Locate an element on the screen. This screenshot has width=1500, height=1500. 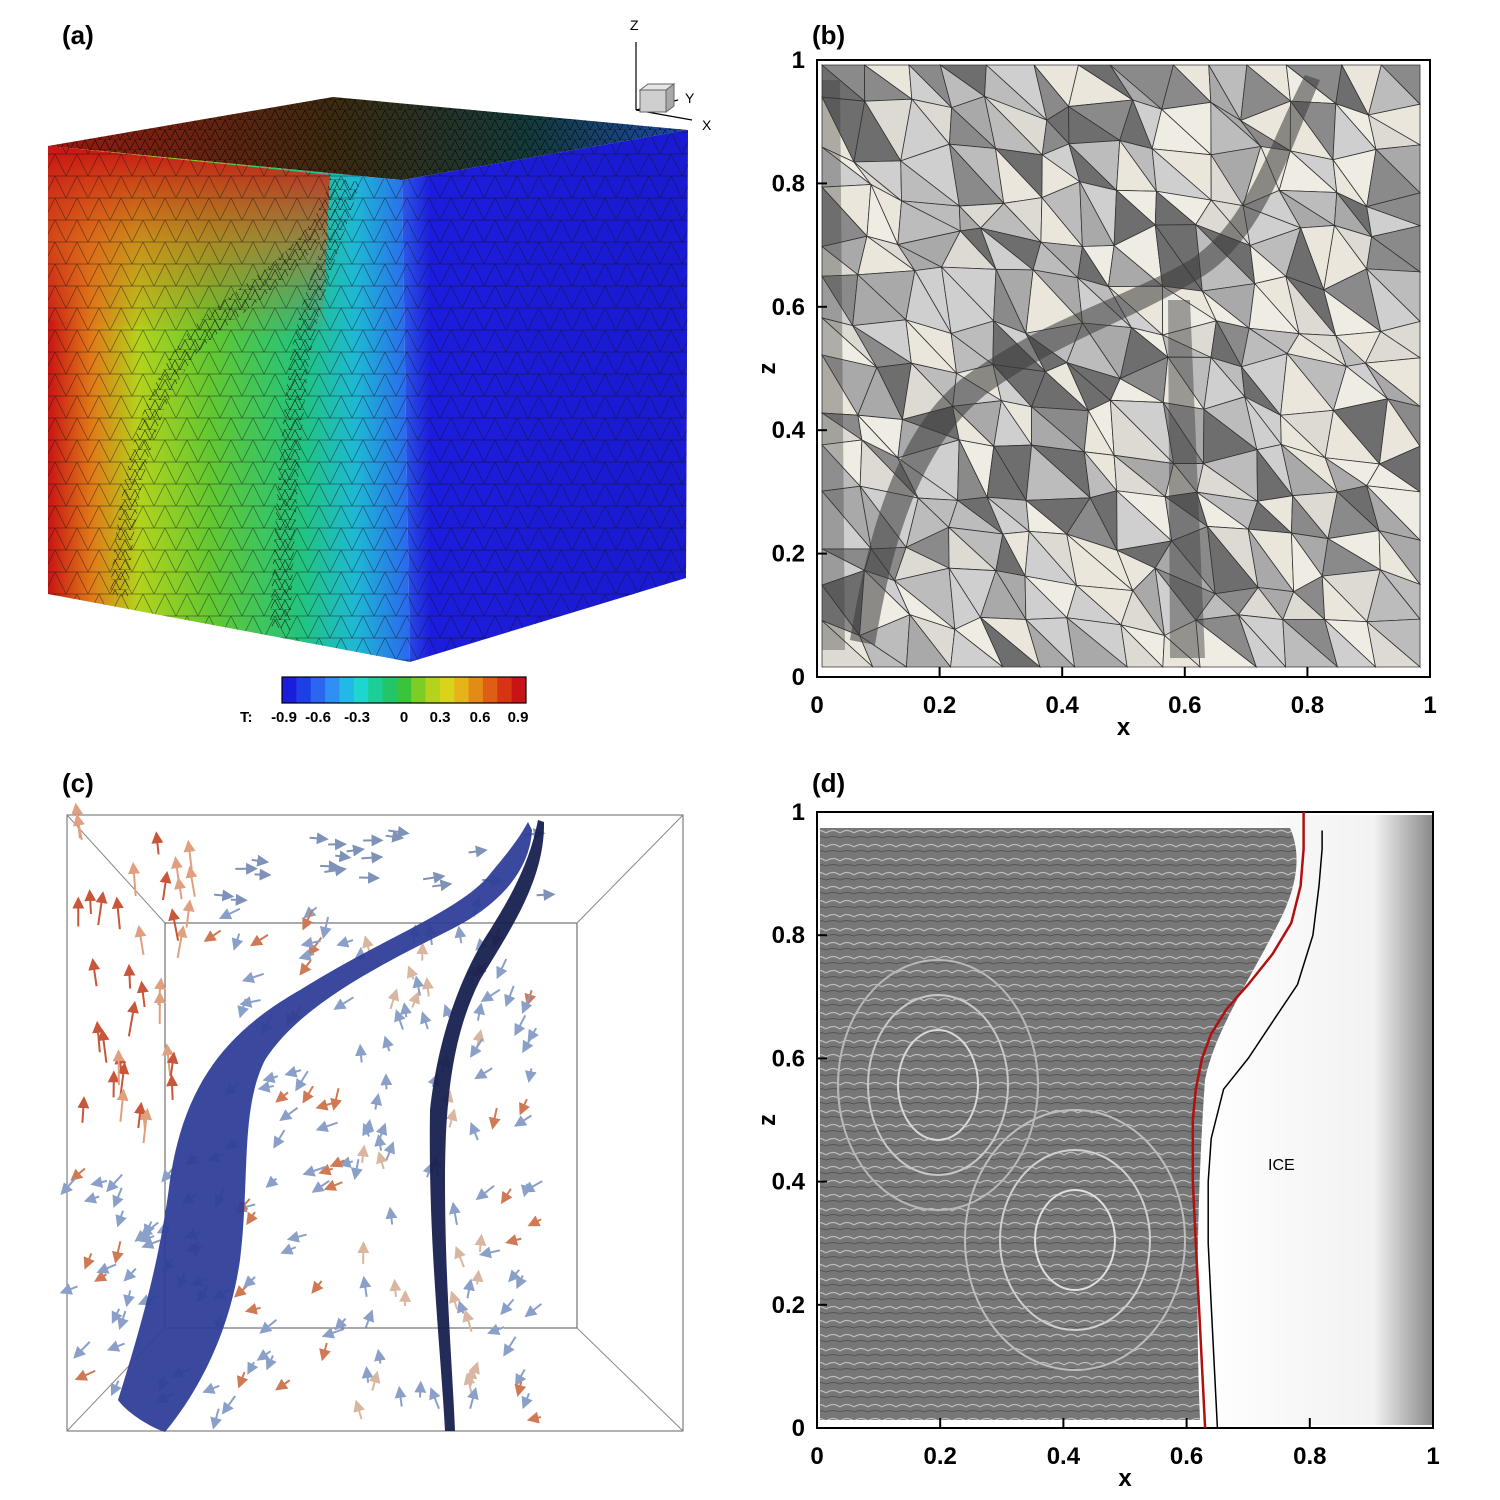
panel-d-xtick-label: 0.4 is located at coordinates (1064, 1456).